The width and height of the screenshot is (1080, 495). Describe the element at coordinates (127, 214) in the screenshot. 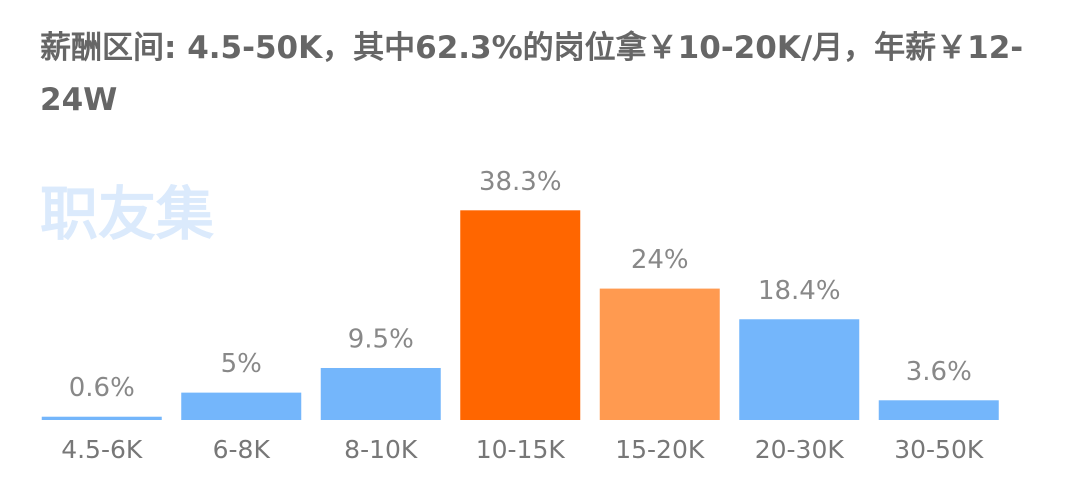

I see `watermark: 职友集` at that location.